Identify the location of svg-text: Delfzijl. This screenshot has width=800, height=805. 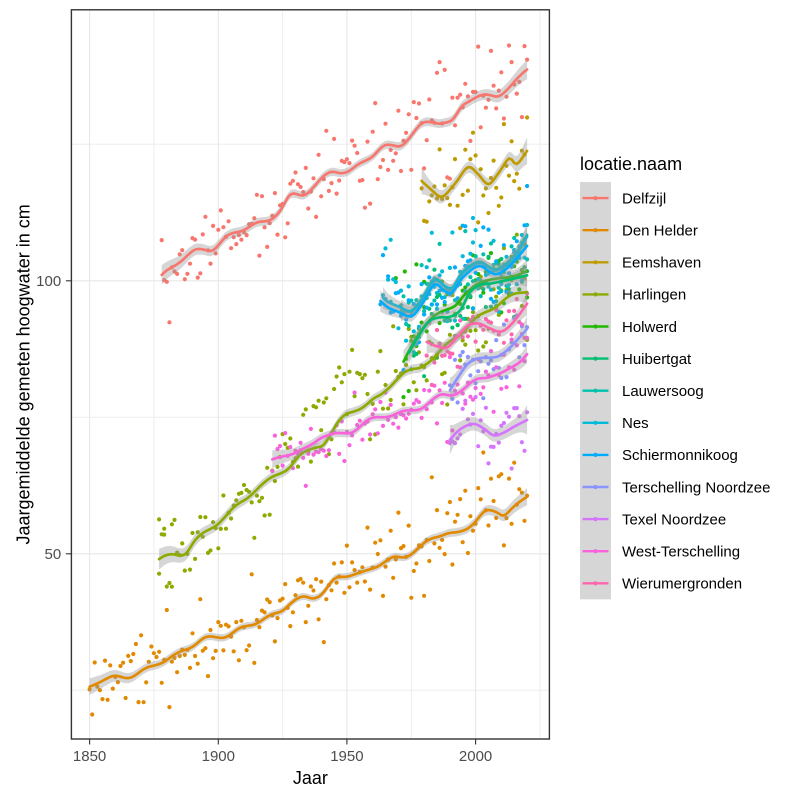
(644, 198).